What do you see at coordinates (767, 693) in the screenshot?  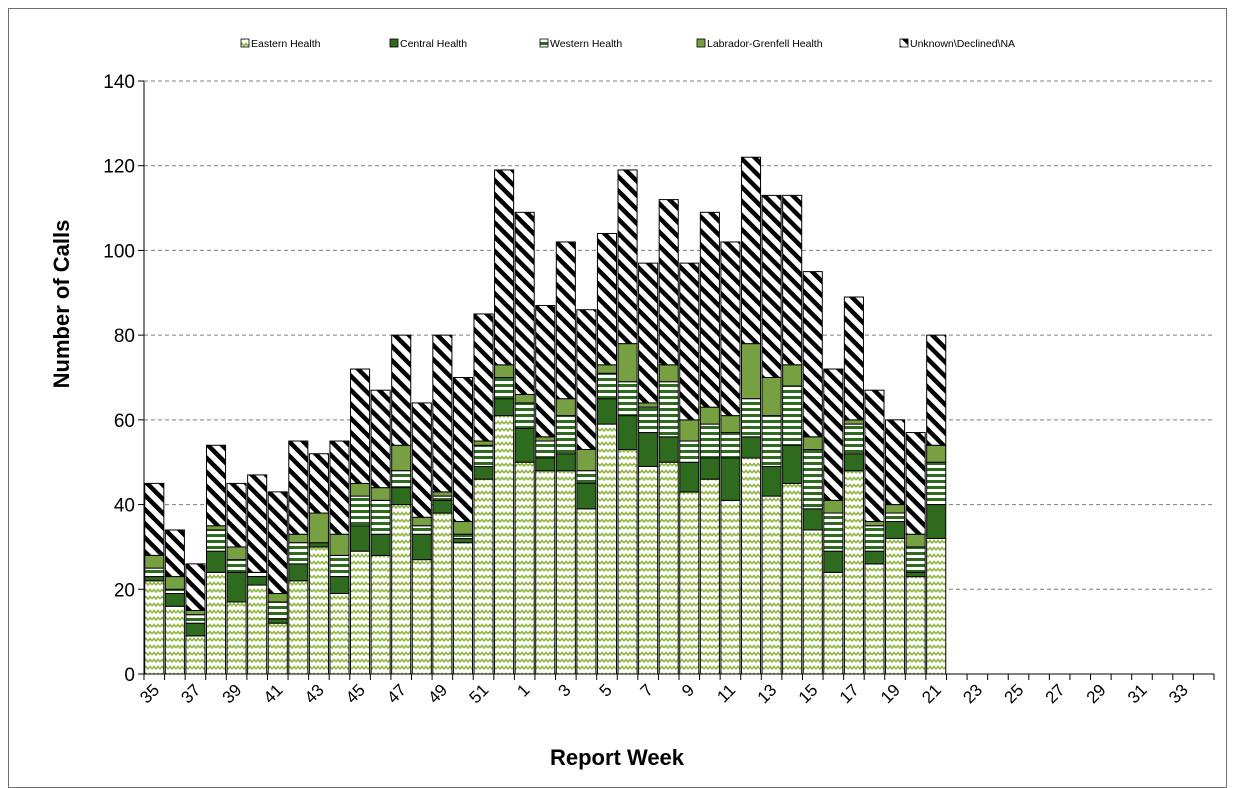 I see `x-tick-label: 13` at bounding box center [767, 693].